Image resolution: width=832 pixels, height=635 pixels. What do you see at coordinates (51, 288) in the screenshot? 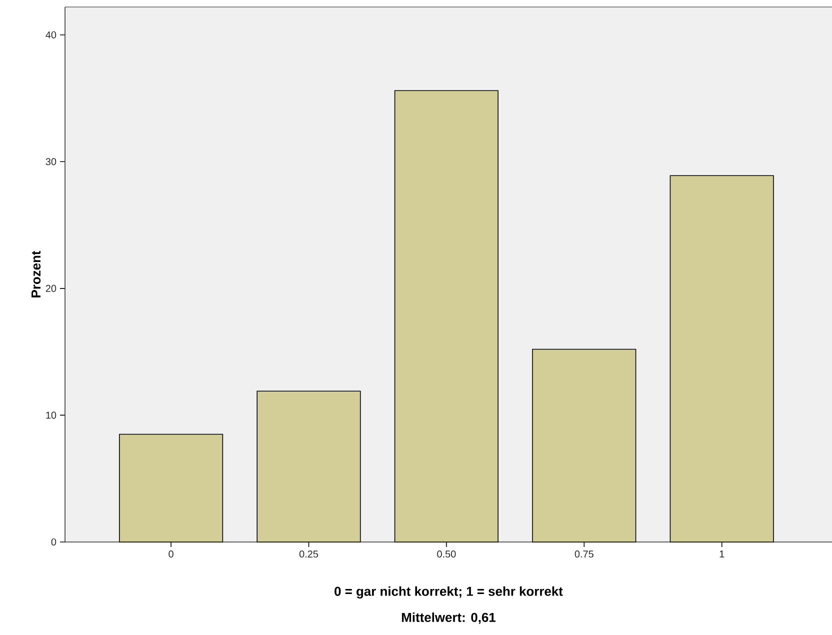
I see `y-tick-label: 20` at bounding box center [51, 288].